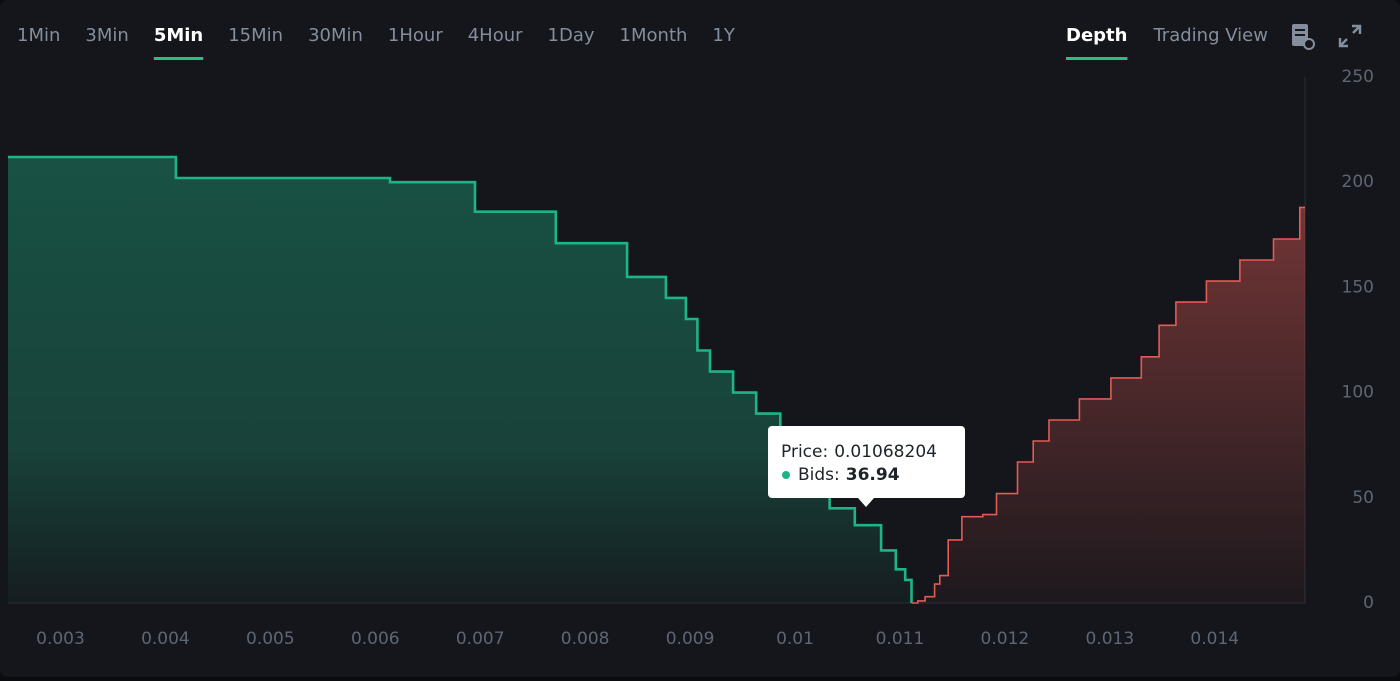 This screenshot has width=1400, height=681. I want to click on y-tick-label: 0, so click(1368, 603).